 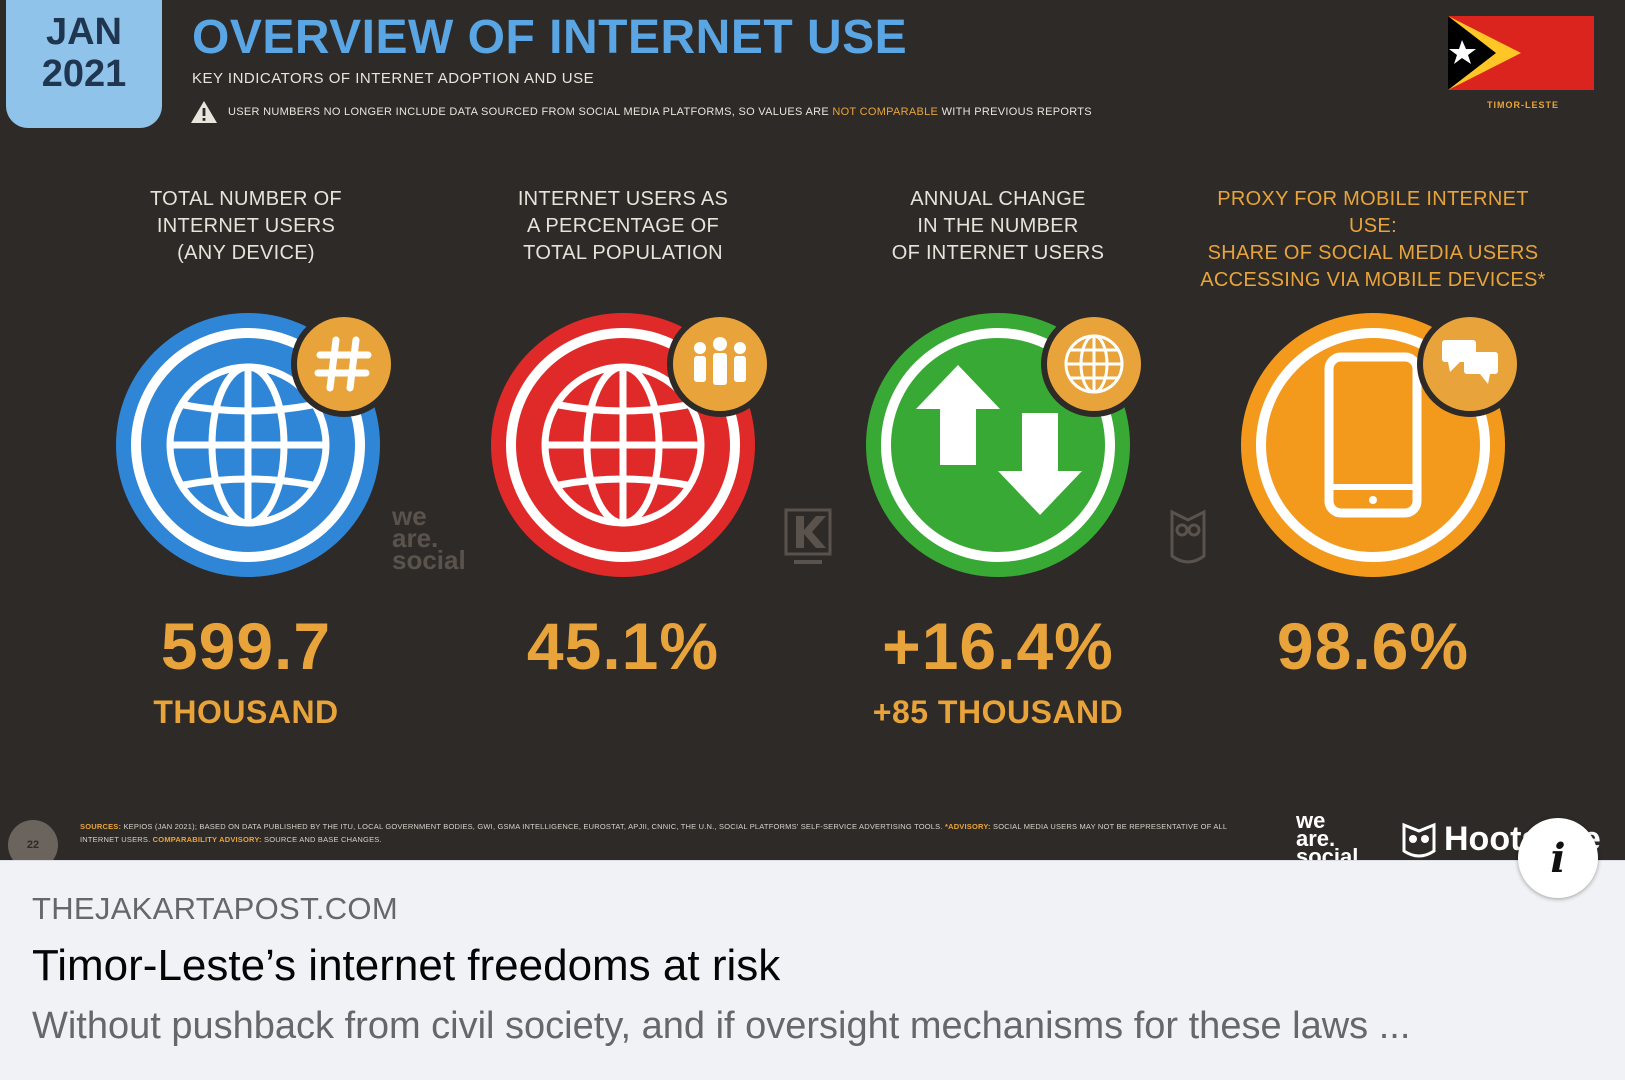 I want to click on globe-badge-icon, so click(x=1094, y=364).